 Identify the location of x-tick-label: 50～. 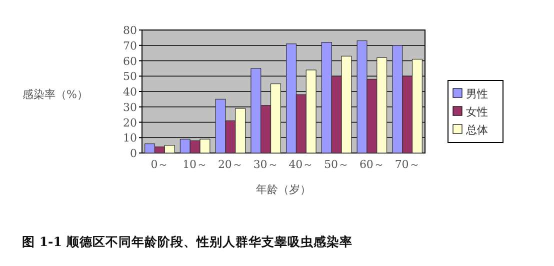
(337, 164).